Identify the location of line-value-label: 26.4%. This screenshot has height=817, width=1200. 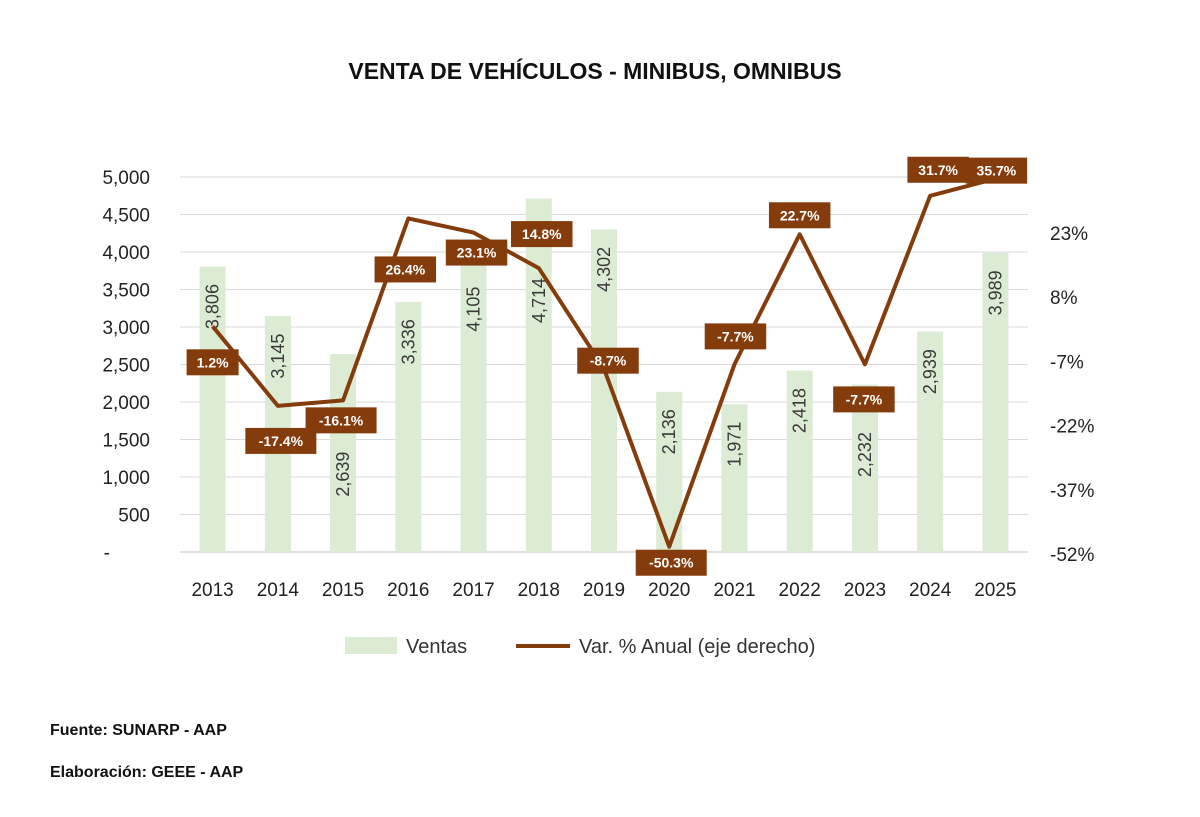
(405, 269).